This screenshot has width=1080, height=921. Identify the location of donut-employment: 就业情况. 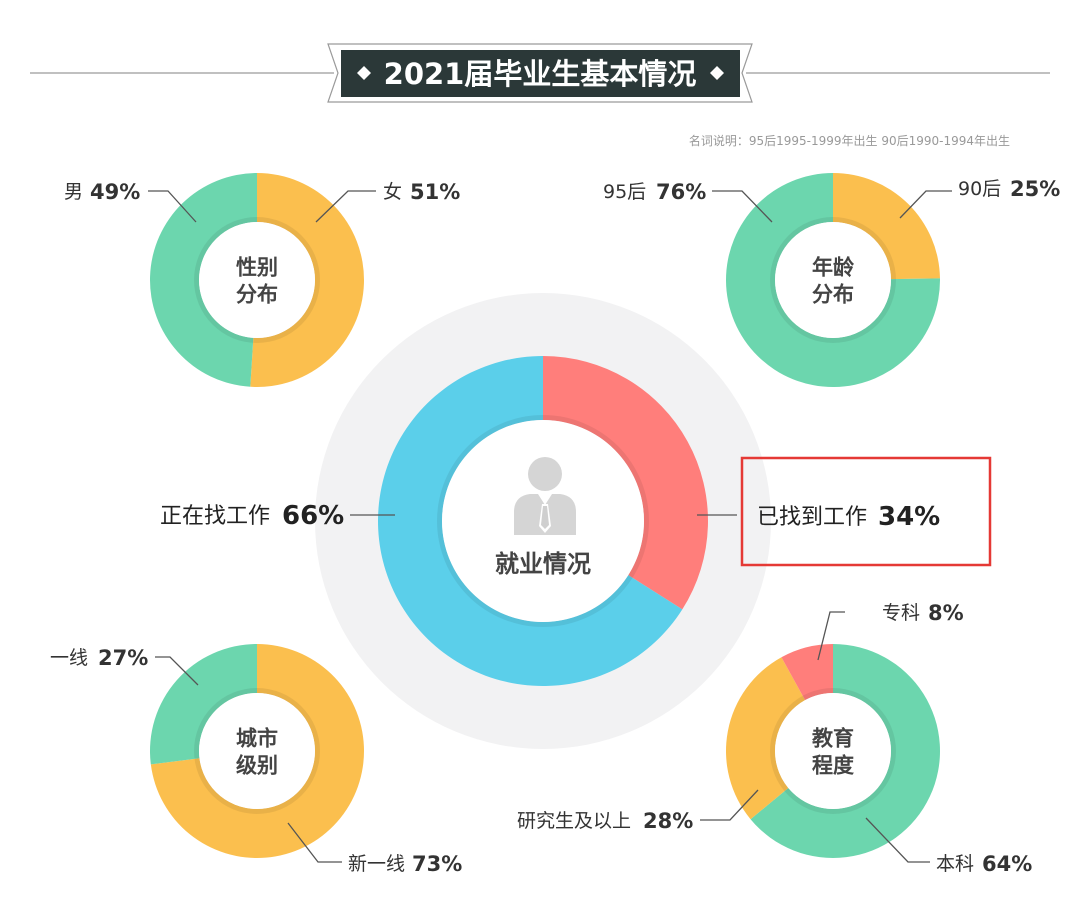
(542, 521).